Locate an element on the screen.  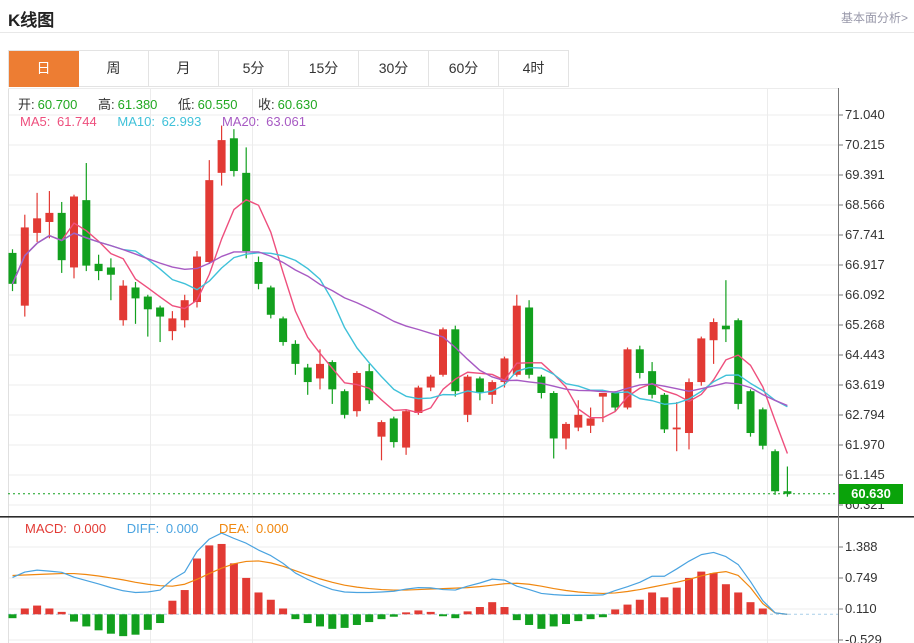
fundamental-analysis-link: 基本面分析> is located at coordinates (874, 18).